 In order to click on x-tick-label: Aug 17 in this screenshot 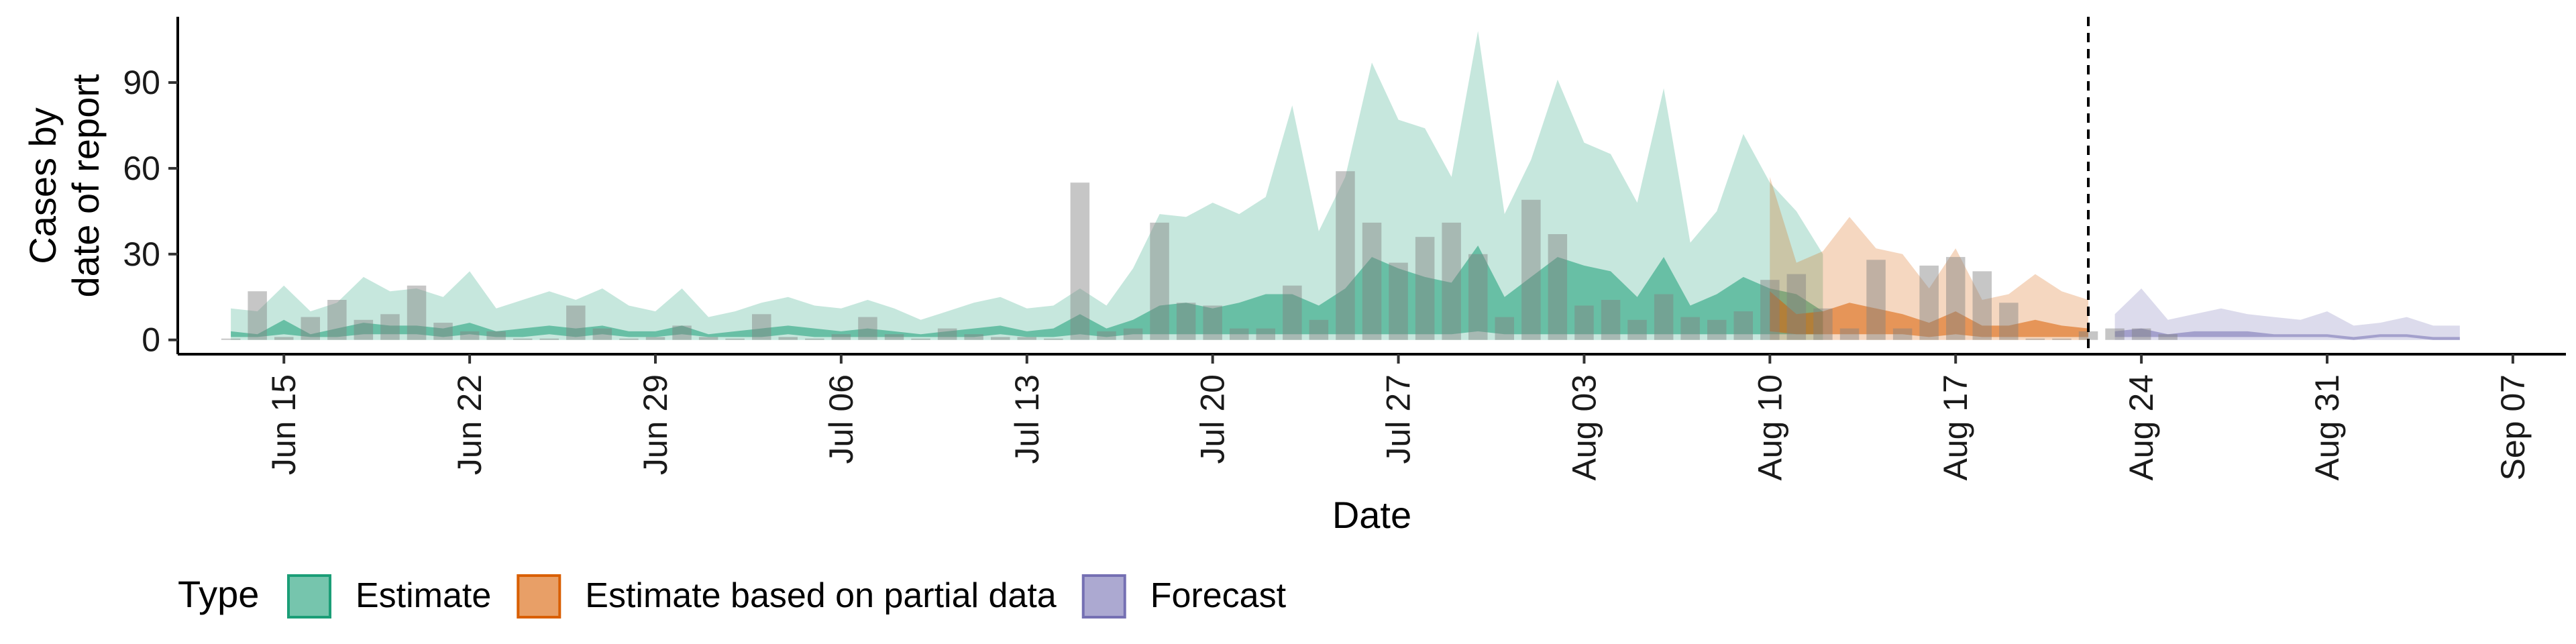, I will do `click(1955, 427)`.